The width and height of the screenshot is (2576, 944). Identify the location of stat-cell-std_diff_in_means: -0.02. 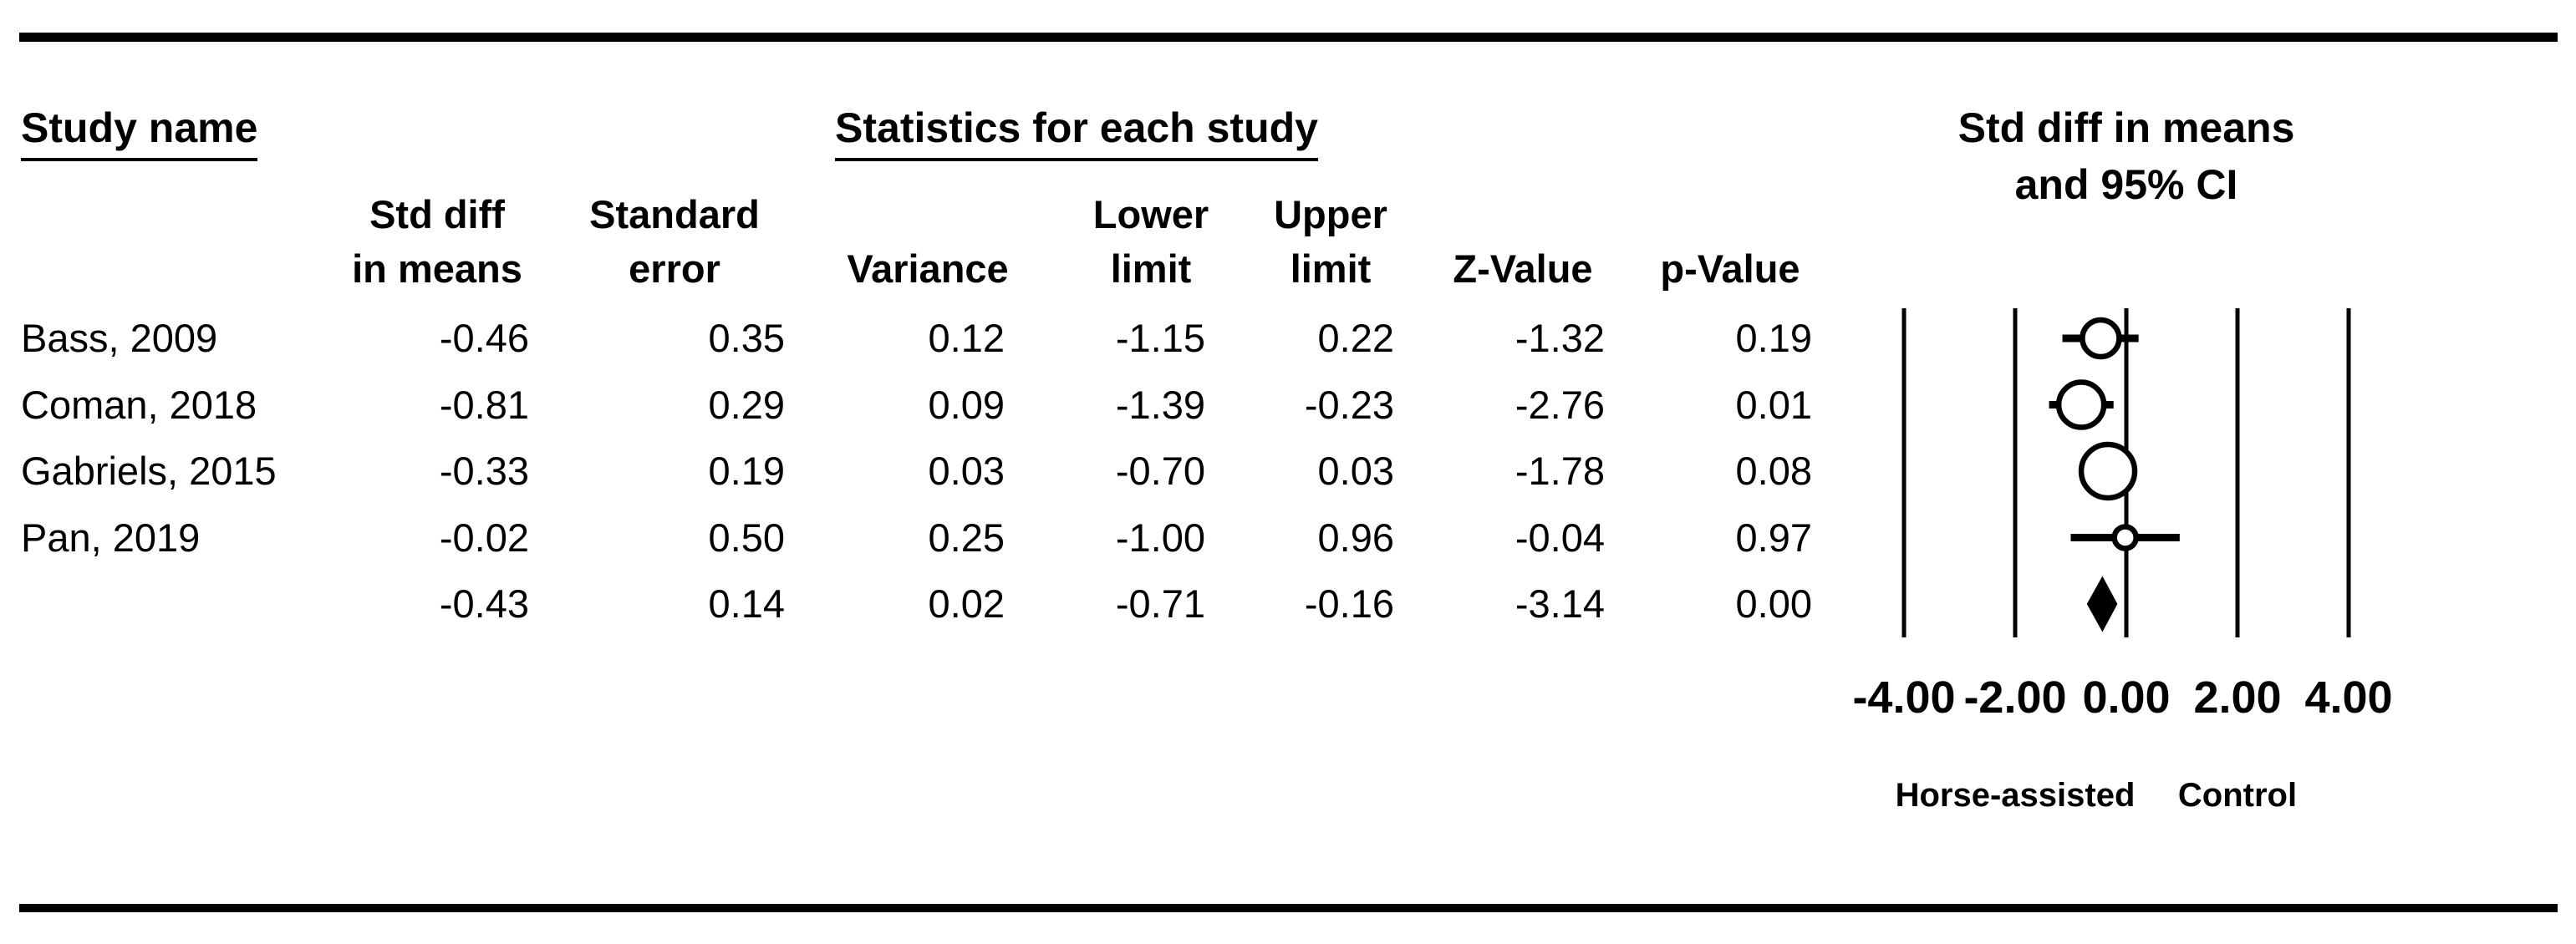
(484, 537).